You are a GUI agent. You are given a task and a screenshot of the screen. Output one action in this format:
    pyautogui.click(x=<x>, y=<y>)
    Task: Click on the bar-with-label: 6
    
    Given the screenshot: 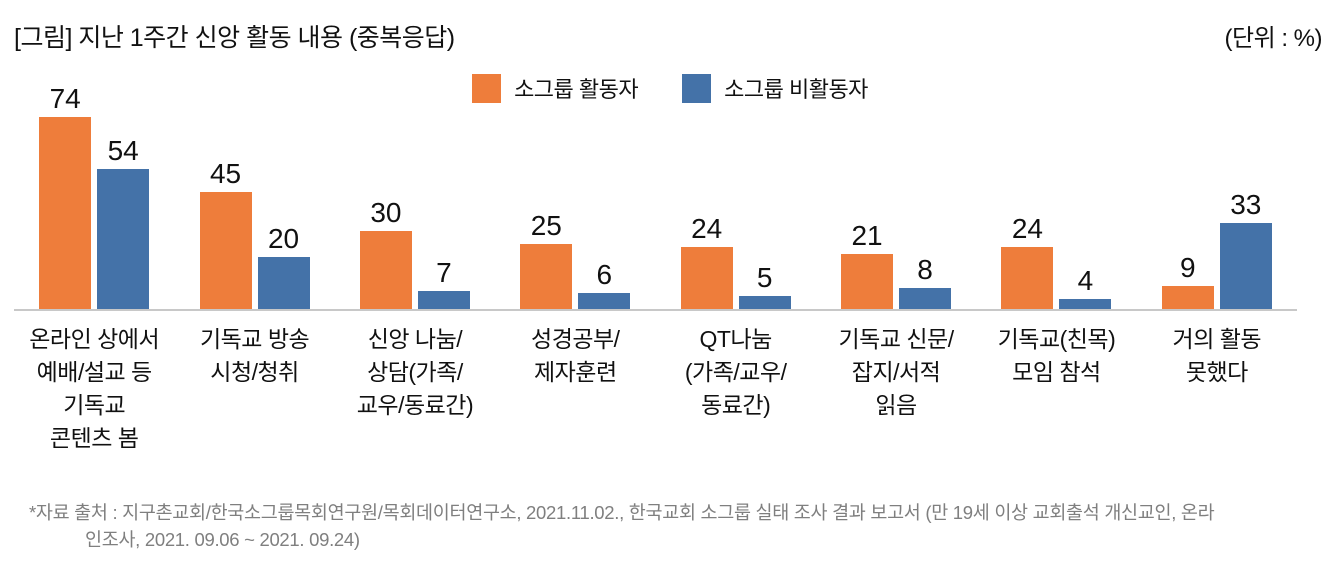 What is the action you would take?
    pyautogui.click(x=604, y=284)
    